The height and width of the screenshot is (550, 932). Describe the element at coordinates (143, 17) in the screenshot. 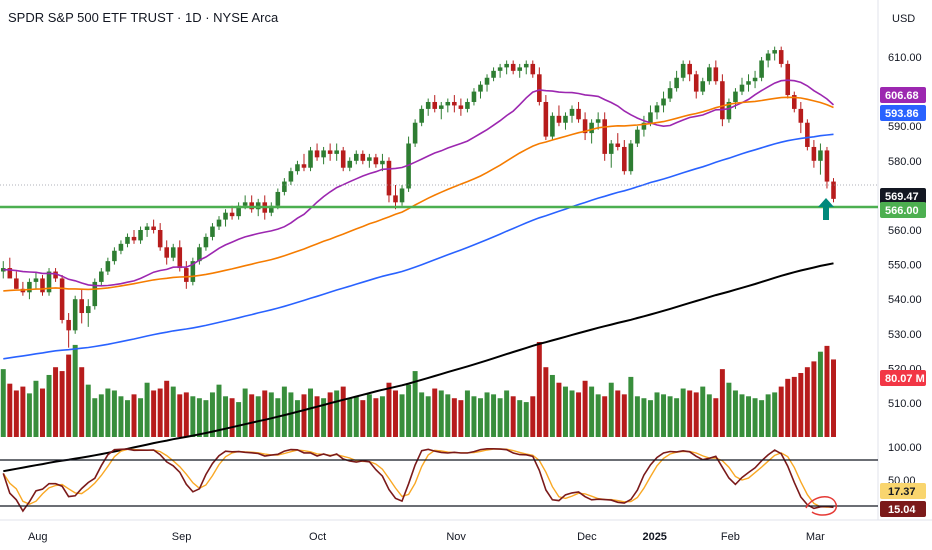

I see `chart-title: SPDR S&P 500 ETF TRUST · 1D · NYSE Arca` at that location.